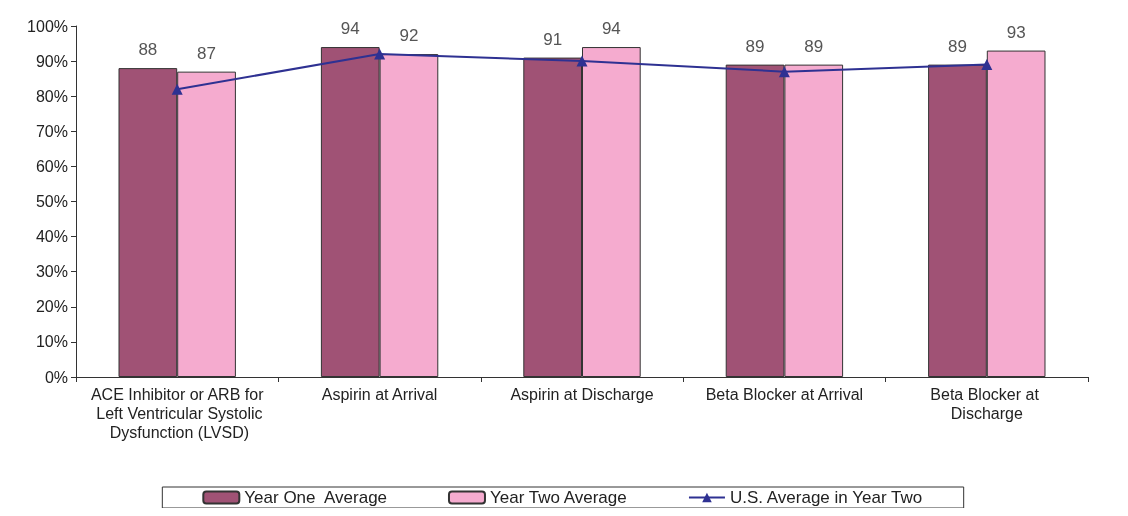  What do you see at coordinates (409, 36) in the screenshot?
I see `data-label: 92` at bounding box center [409, 36].